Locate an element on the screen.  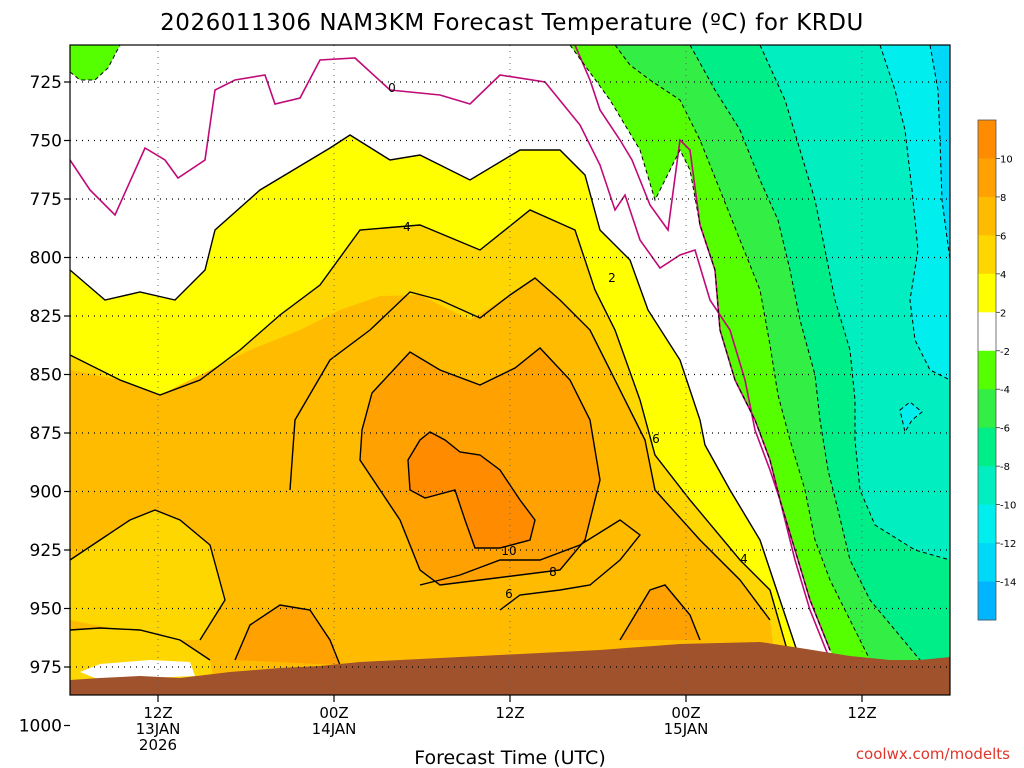
fill-region-aqua is located at coordinates (855, 302).